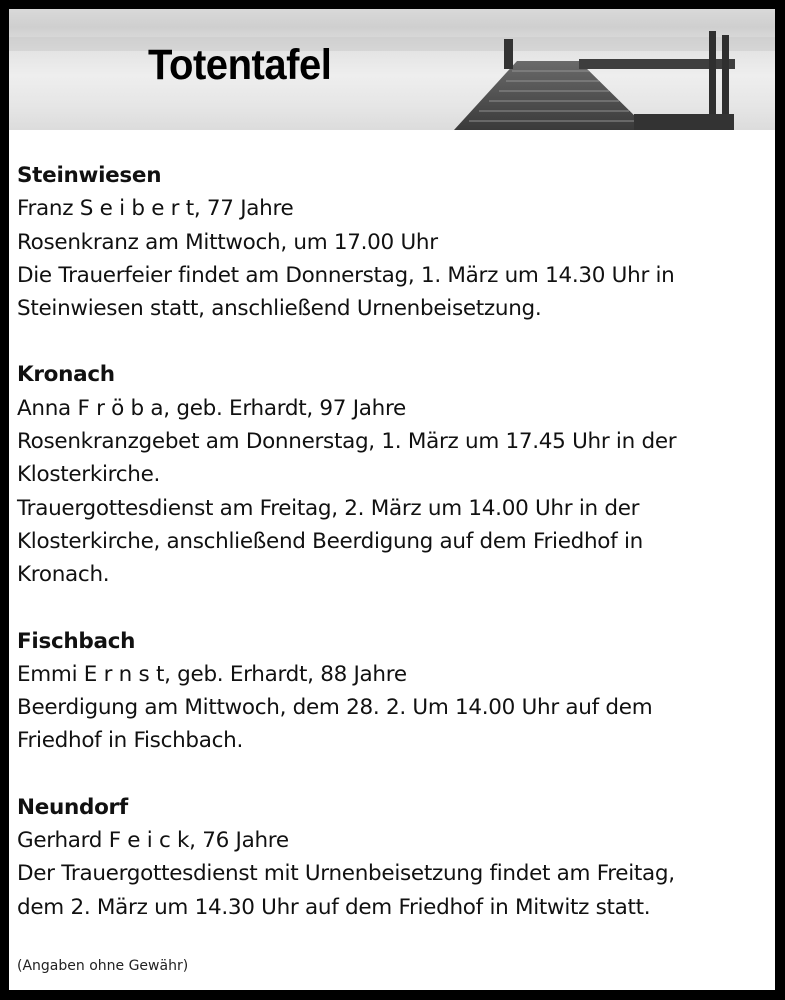 This screenshot has height=1000, width=785. What do you see at coordinates (130, 741) in the screenshot?
I see `service-detail: Friedhof in Fischbach.` at bounding box center [130, 741].